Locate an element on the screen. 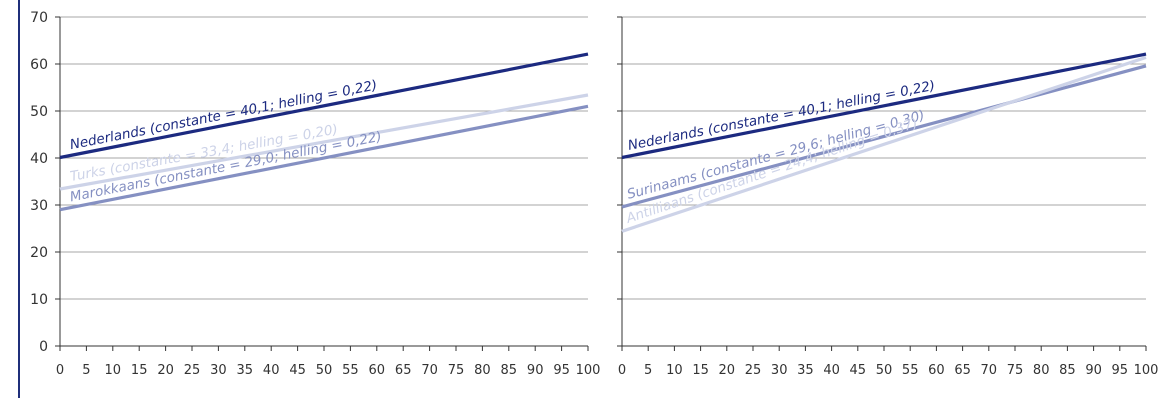 The image size is (1159, 402). y-tick-label: 20 is located at coordinates (39, 253).